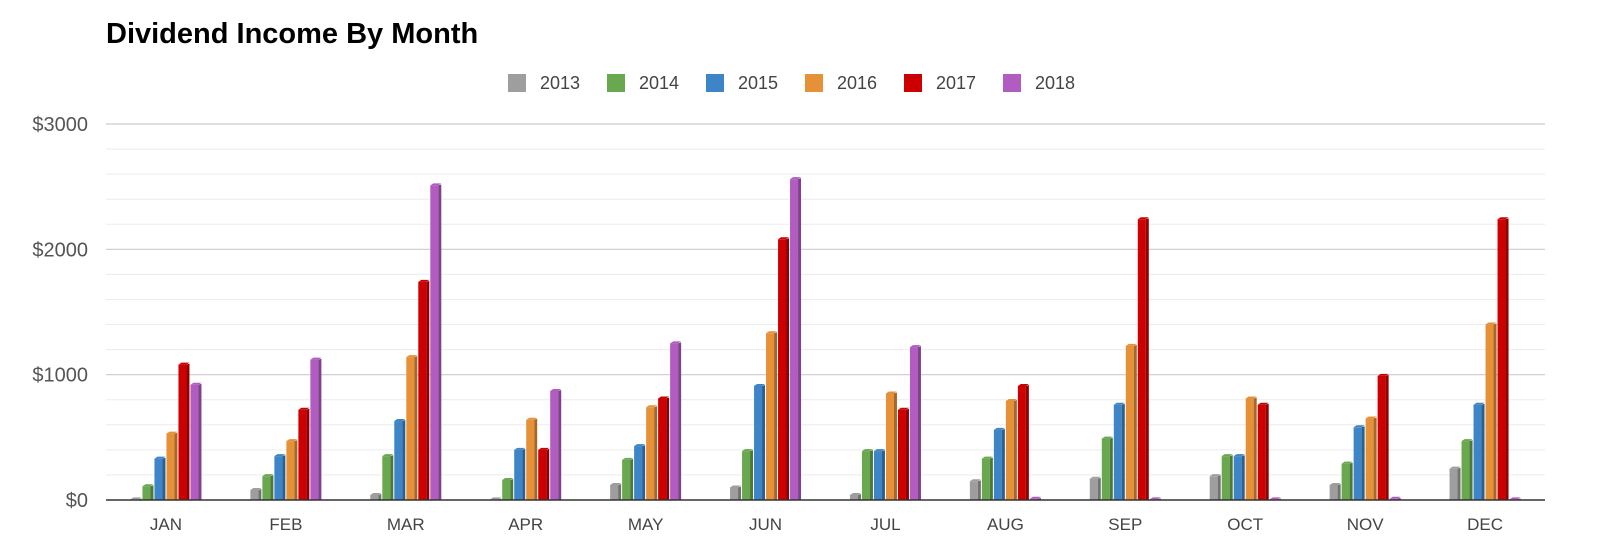  Describe the element at coordinates (1485, 524) in the screenshot. I see `x-tick-label: DEC` at that location.